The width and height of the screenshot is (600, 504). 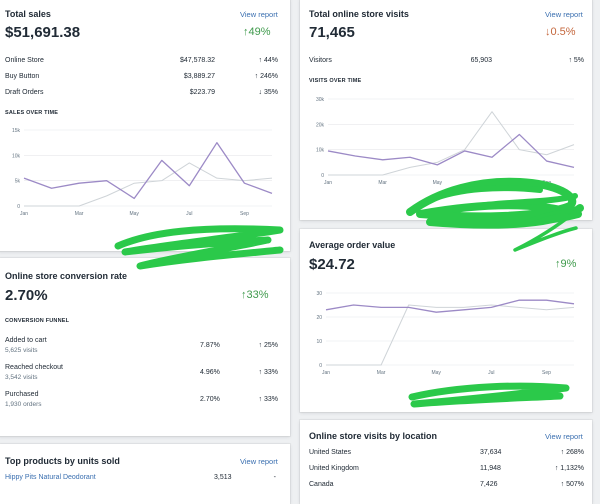 I want to click on row-value: $3,889.27, so click(x=199, y=76).